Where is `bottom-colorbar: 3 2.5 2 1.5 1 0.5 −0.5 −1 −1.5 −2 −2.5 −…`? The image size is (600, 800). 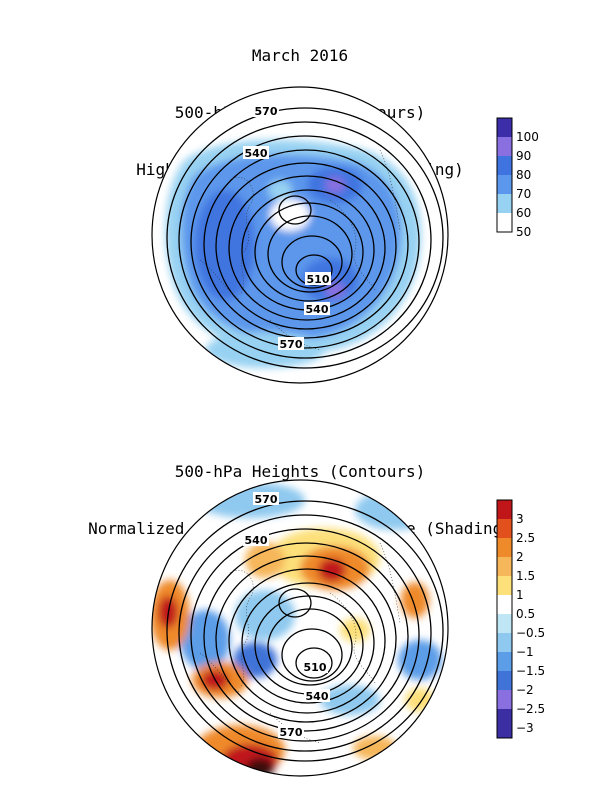
bottom-colorbar: 3 2.5 2 1.5 1 0.5 −0.5 −1 −1.5 −2 −2.5 −… is located at coordinates (520, 619).